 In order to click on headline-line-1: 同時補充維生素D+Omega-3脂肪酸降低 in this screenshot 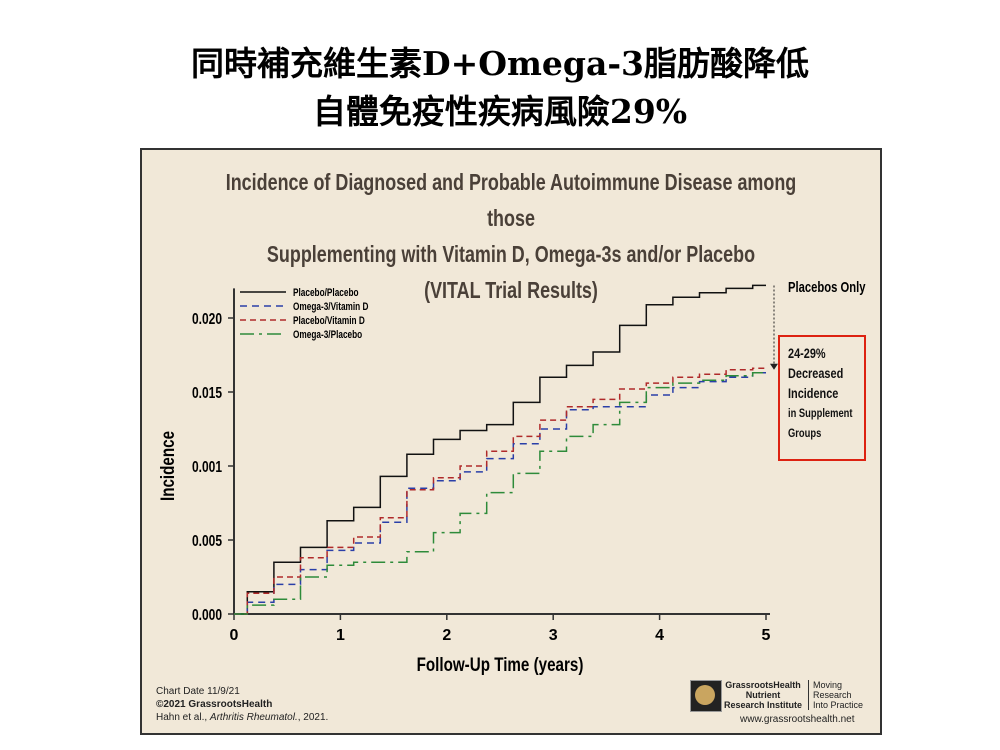, I will do `click(500, 63)`.